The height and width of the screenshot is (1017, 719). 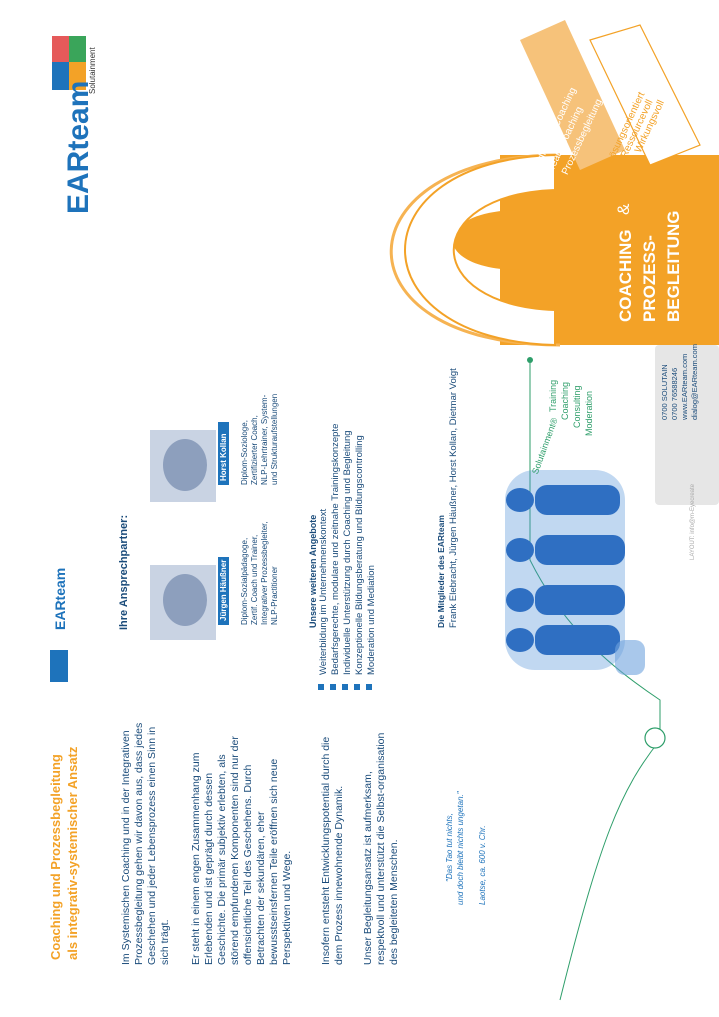 What do you see at coordinates (59, 666) in the screenshot?
I see `blue-square` at bounding box center [59, 666].